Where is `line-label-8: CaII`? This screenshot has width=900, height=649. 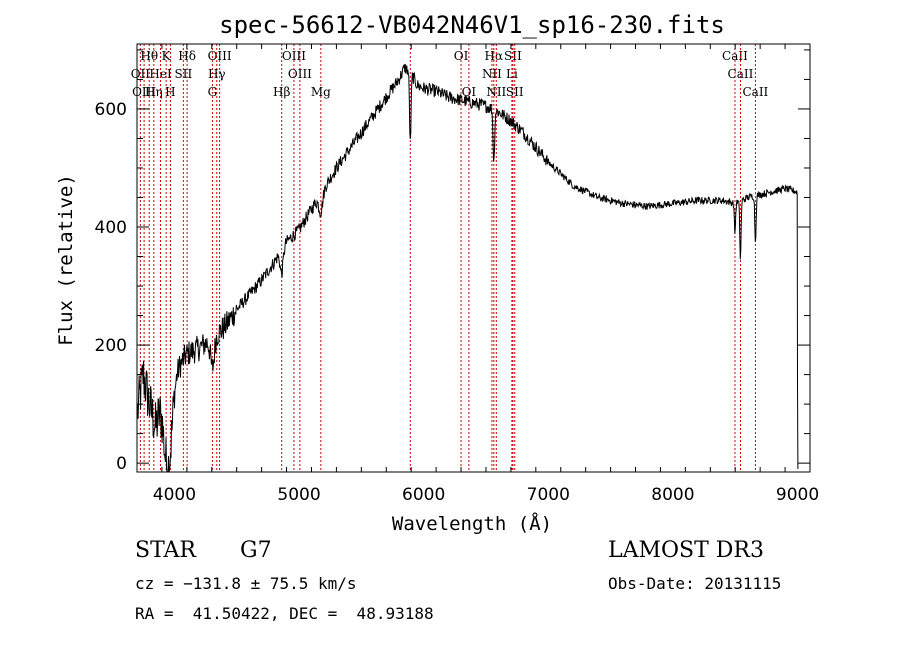
line-label-8: CaII is located at coordinates (735, 56).